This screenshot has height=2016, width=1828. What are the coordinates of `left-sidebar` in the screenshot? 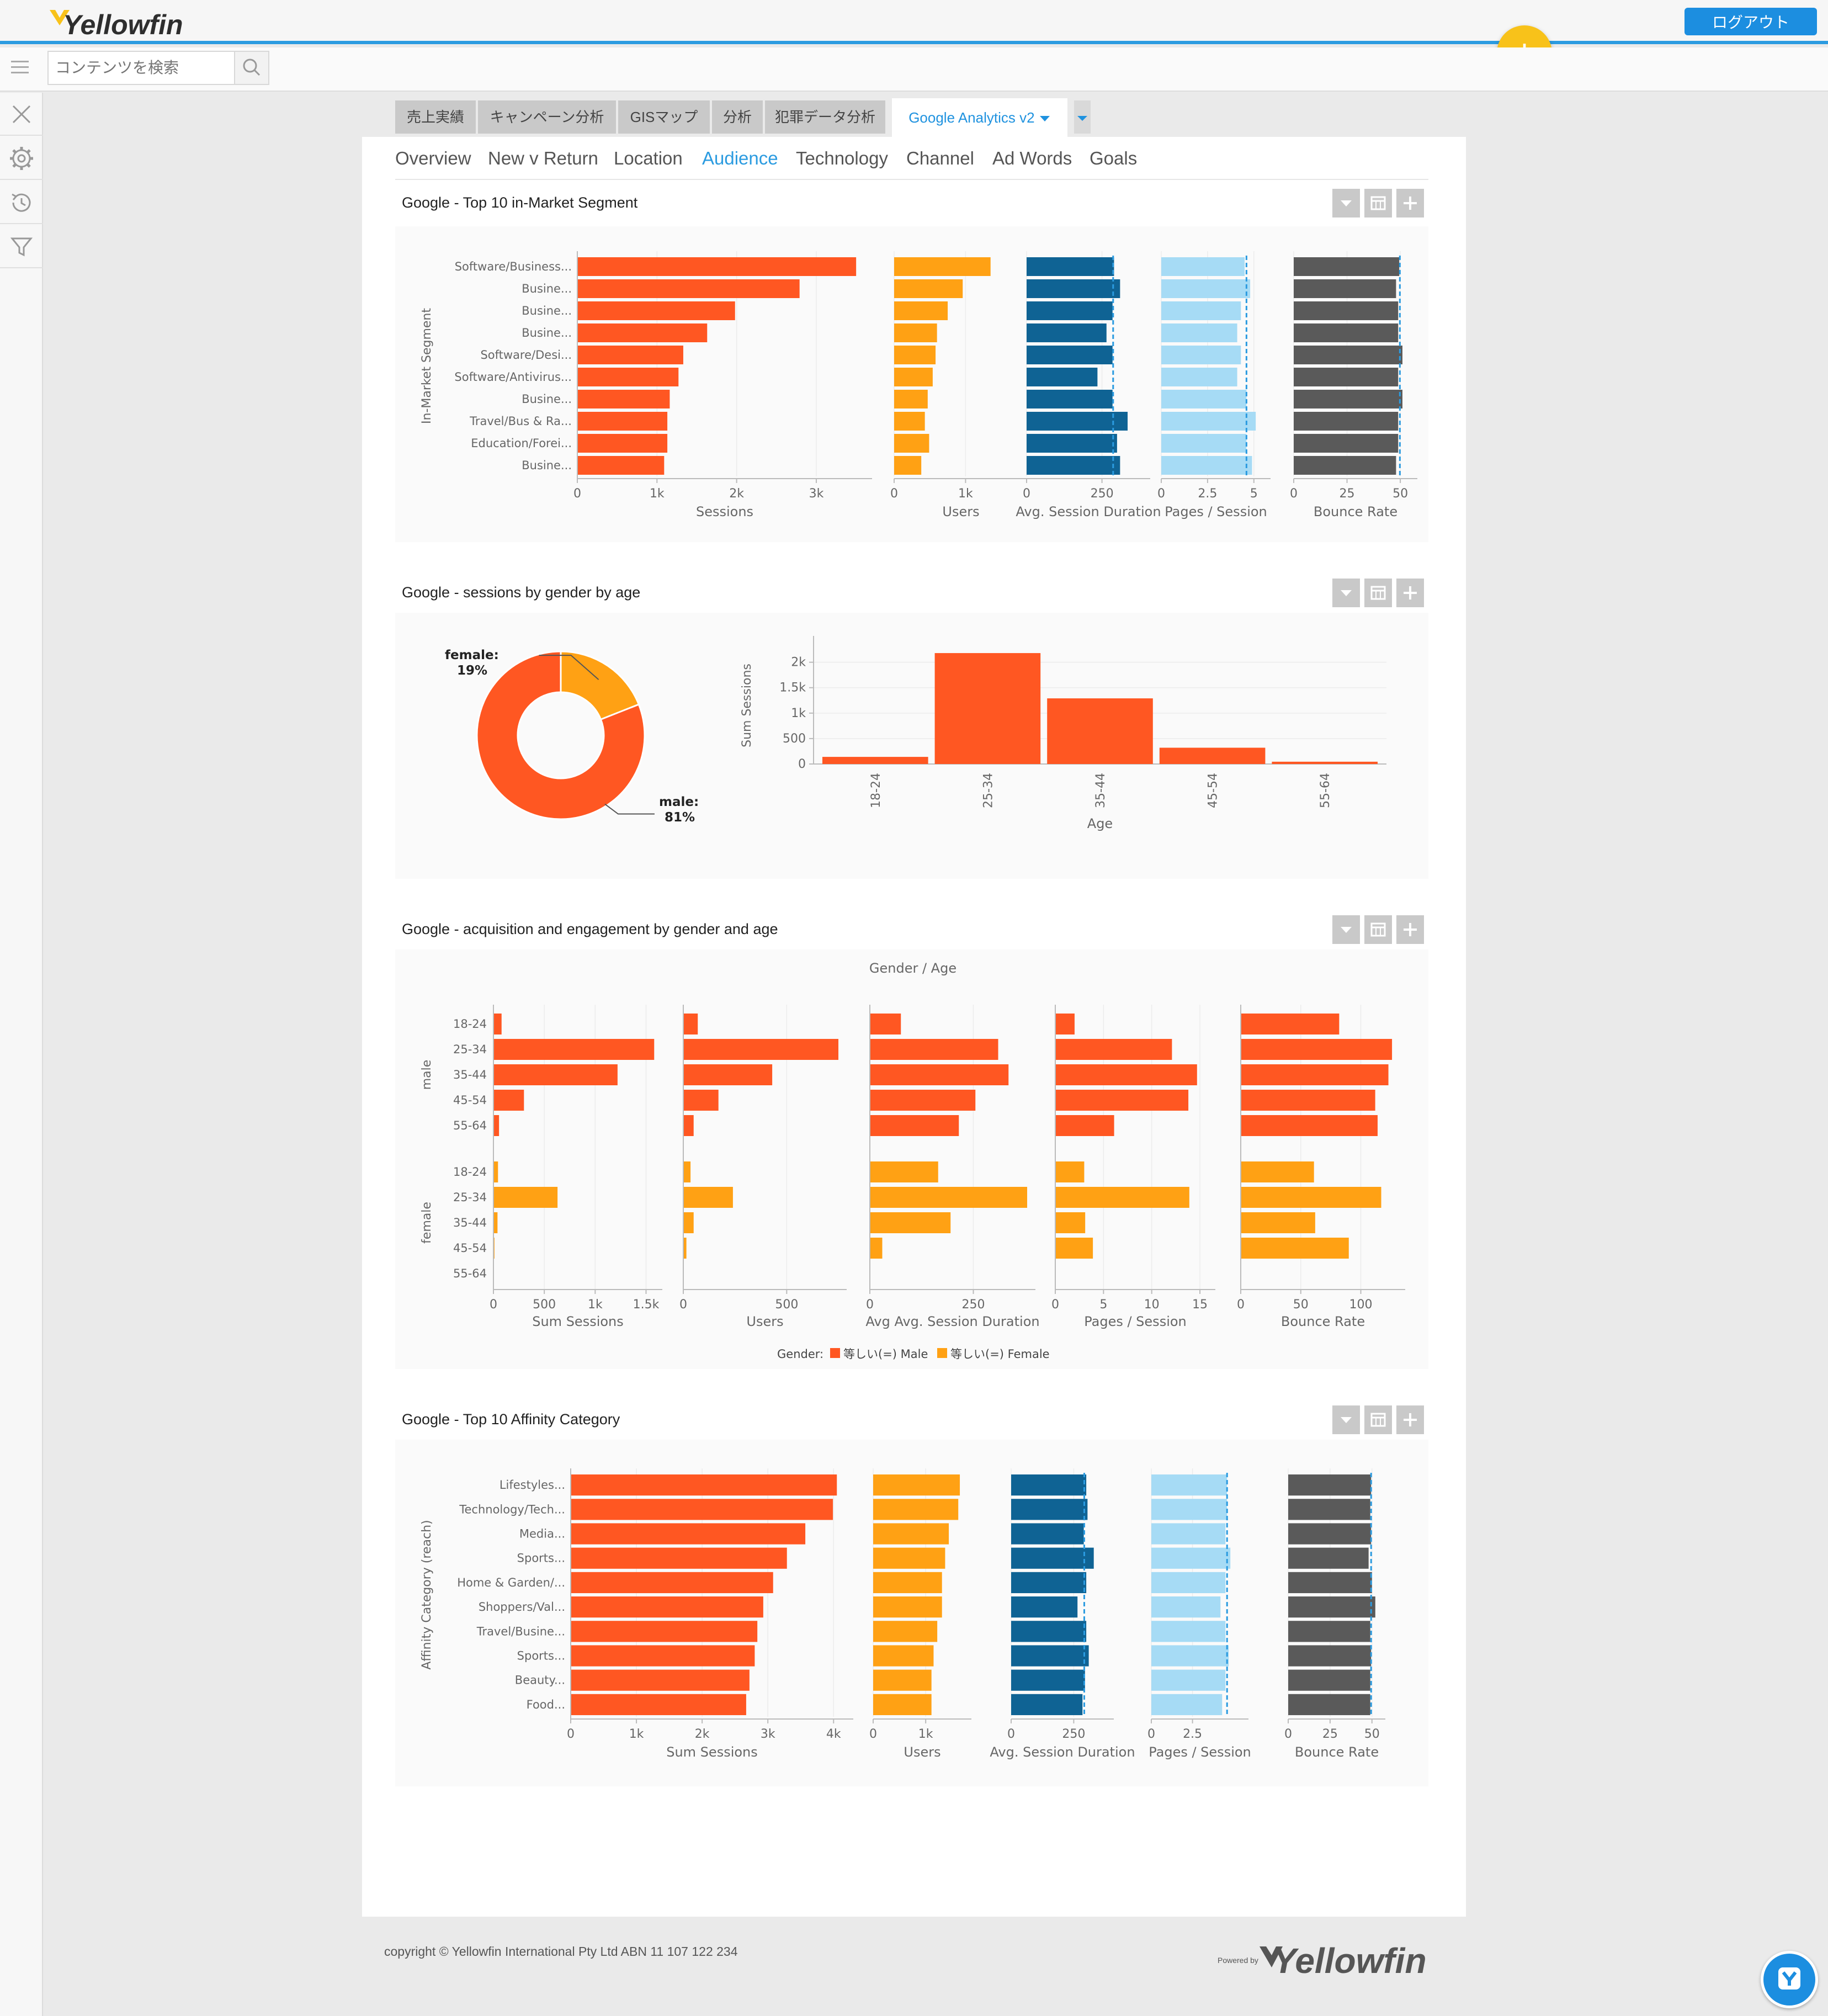 It's located at (21, 1054).